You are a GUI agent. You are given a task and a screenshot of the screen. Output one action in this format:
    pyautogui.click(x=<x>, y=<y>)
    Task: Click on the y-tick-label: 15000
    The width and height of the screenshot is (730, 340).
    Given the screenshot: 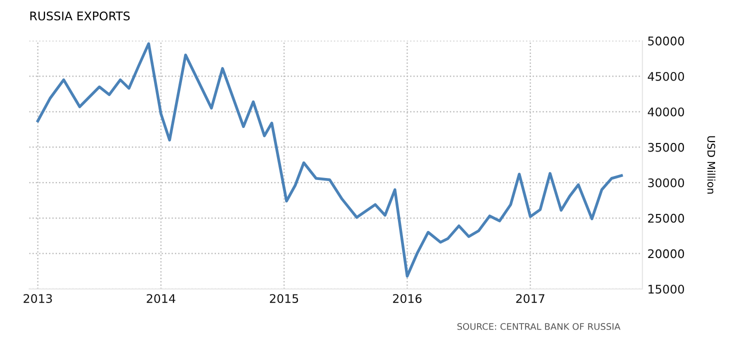 What is the action you would take?
    pyautogui.click(x=666, y=289)
    